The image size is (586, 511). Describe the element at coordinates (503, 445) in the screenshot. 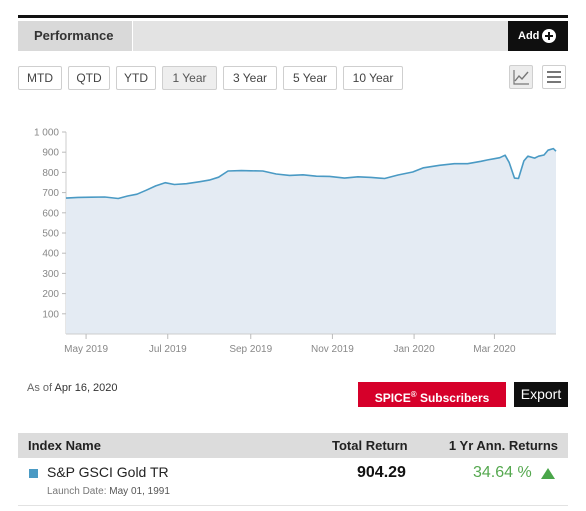

I see `column-header-annual-returns: 1 Yr Ann. Returns` at that location.